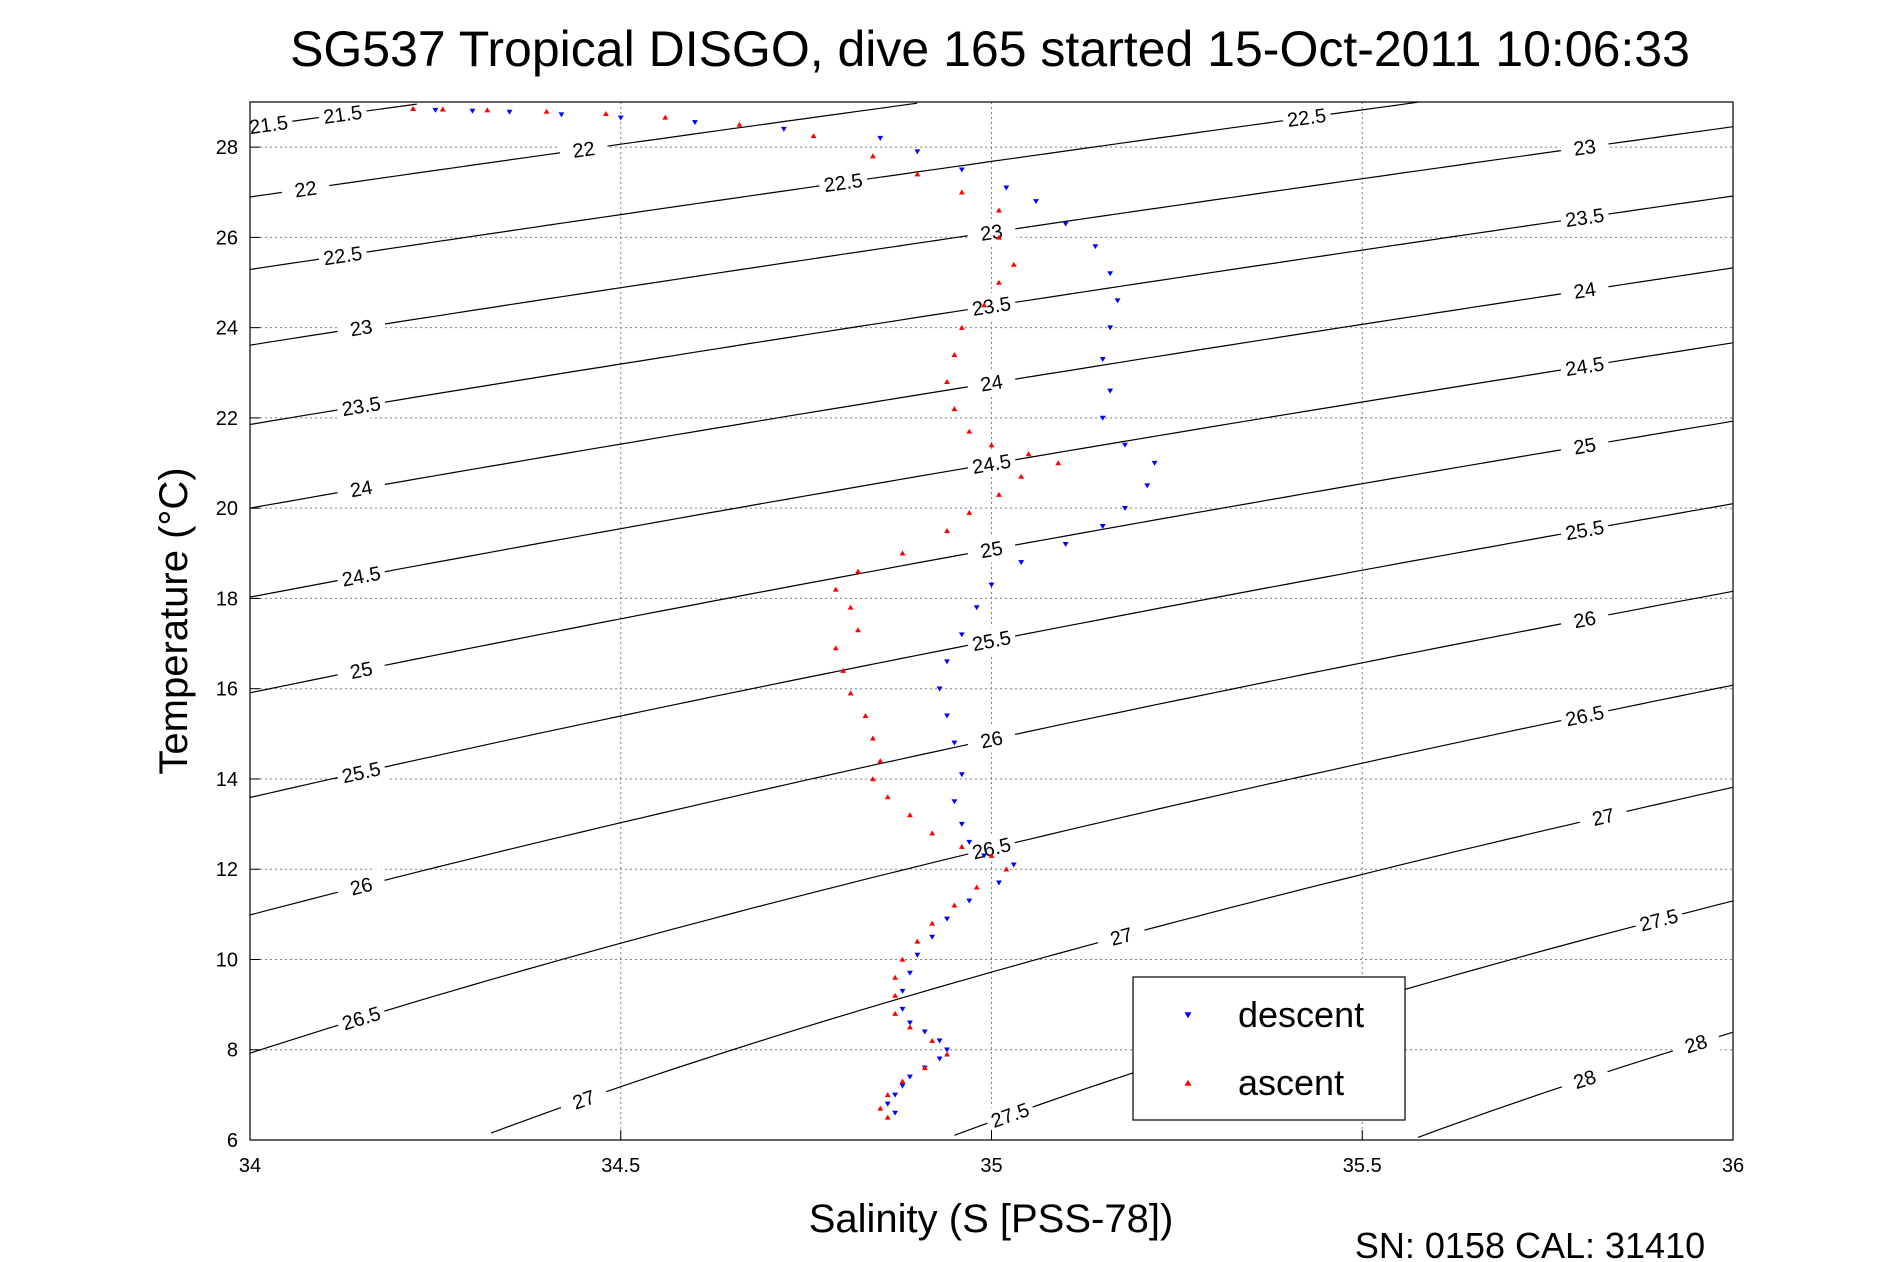 The height and width of the screenshot is (1262, 1891). Describe the element at coordinates (1269, 1048) in the screenshot. I see `legend: descent ascent` at that location.